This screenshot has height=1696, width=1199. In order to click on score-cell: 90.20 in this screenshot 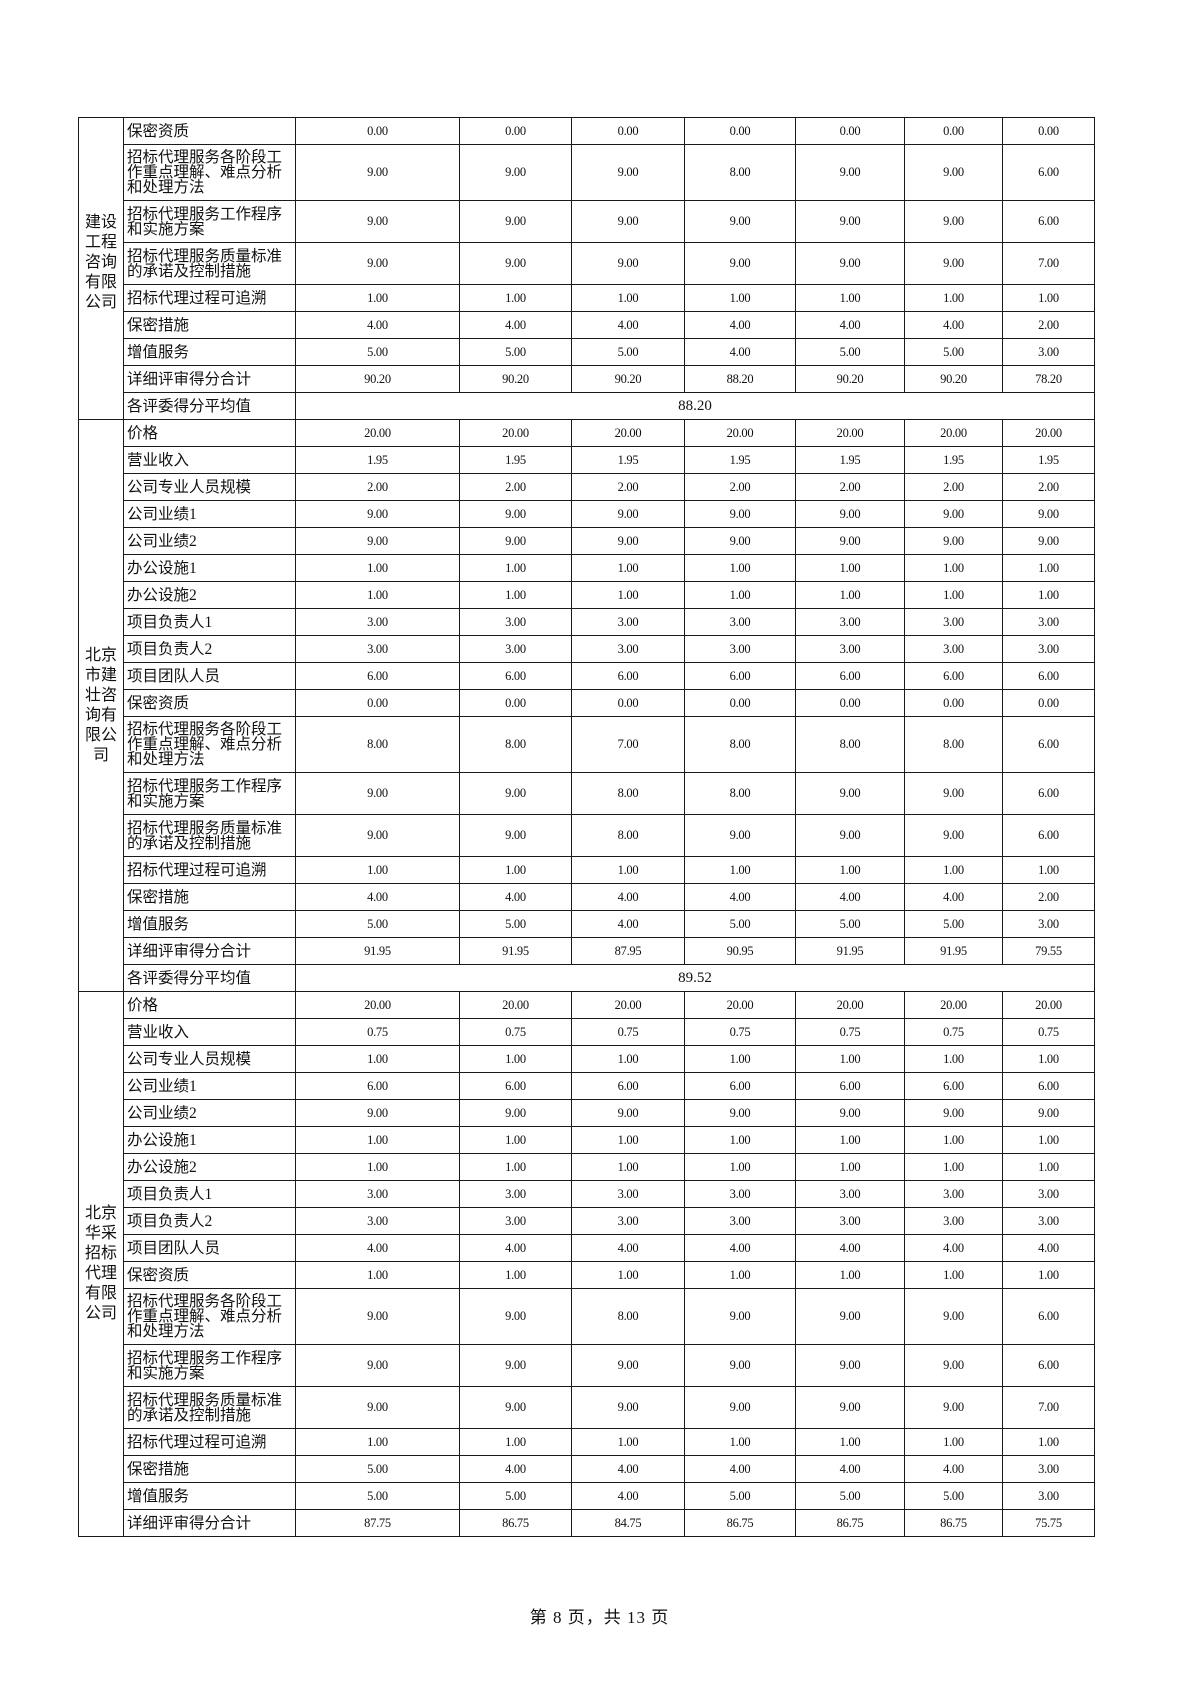, I will do `click(515, 379)`.